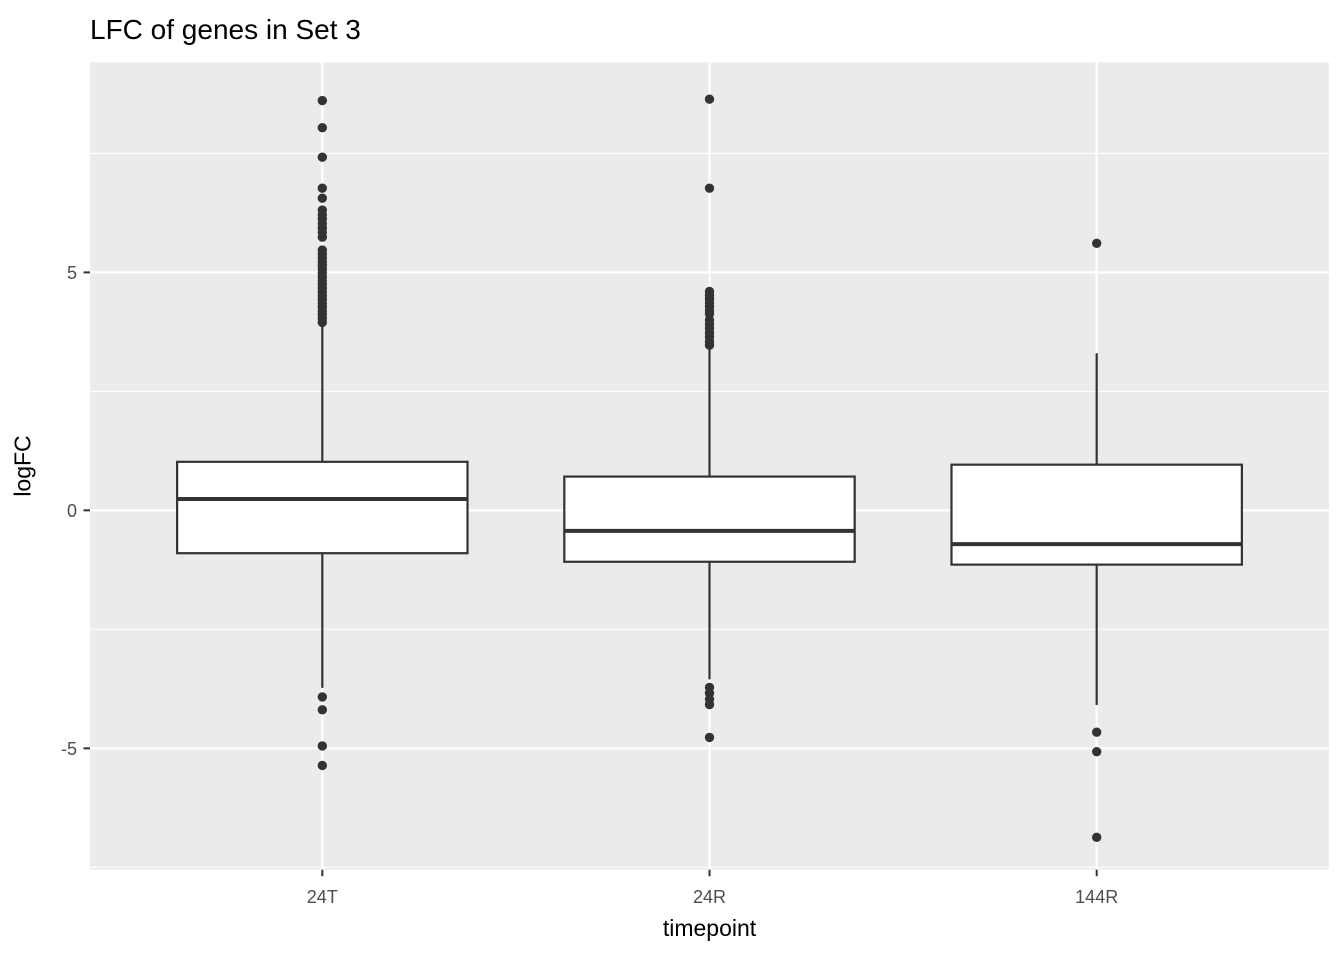 This screenshot has height=960, width=1344. Describe the element at coordinates (225, 29) in the screenshot. I see `plot-title: LFC of genes in Set 3` at that location.